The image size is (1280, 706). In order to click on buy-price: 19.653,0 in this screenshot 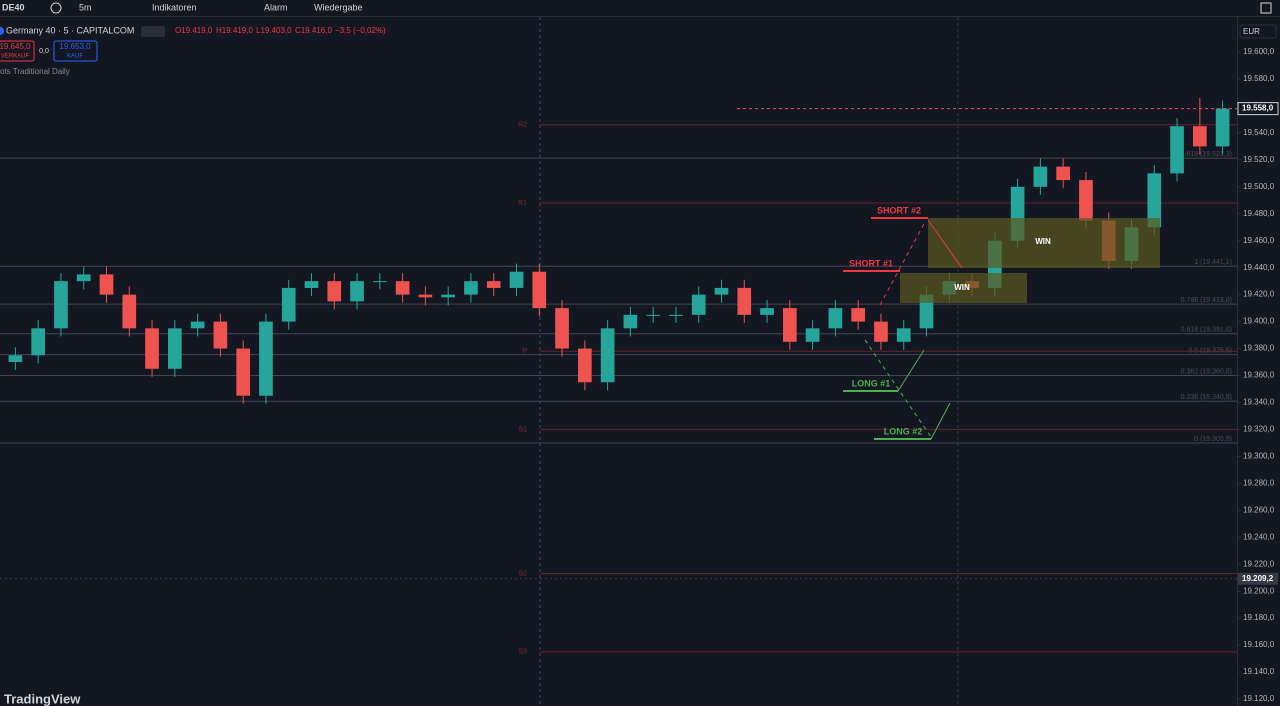, I will do `click(75, 46)`.